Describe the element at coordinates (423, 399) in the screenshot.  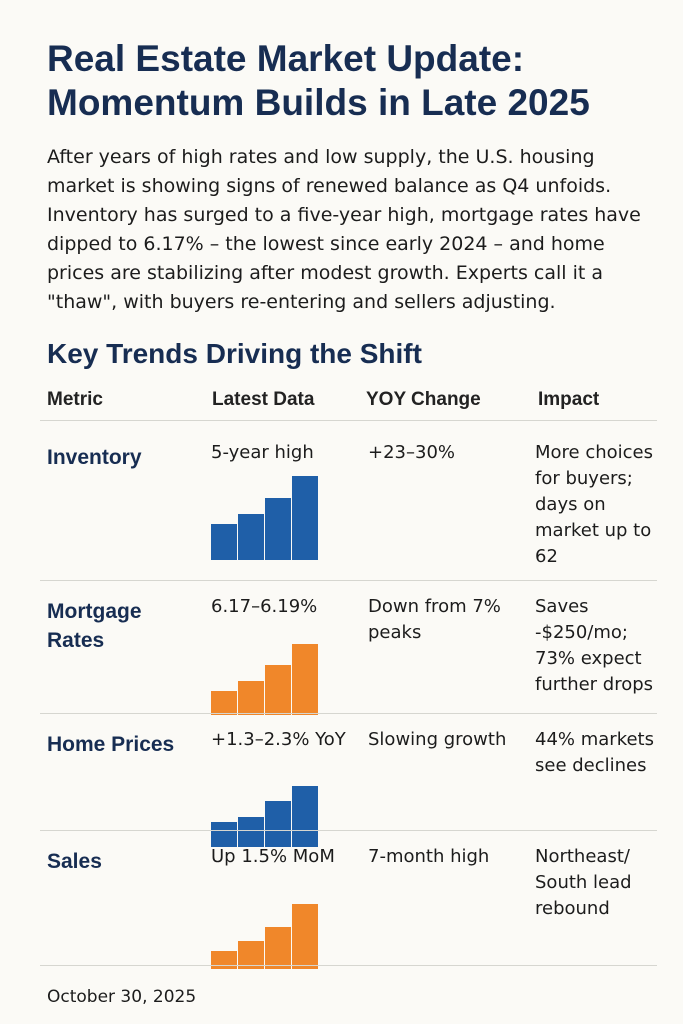
I see `column-header: YOY Change` at that location.